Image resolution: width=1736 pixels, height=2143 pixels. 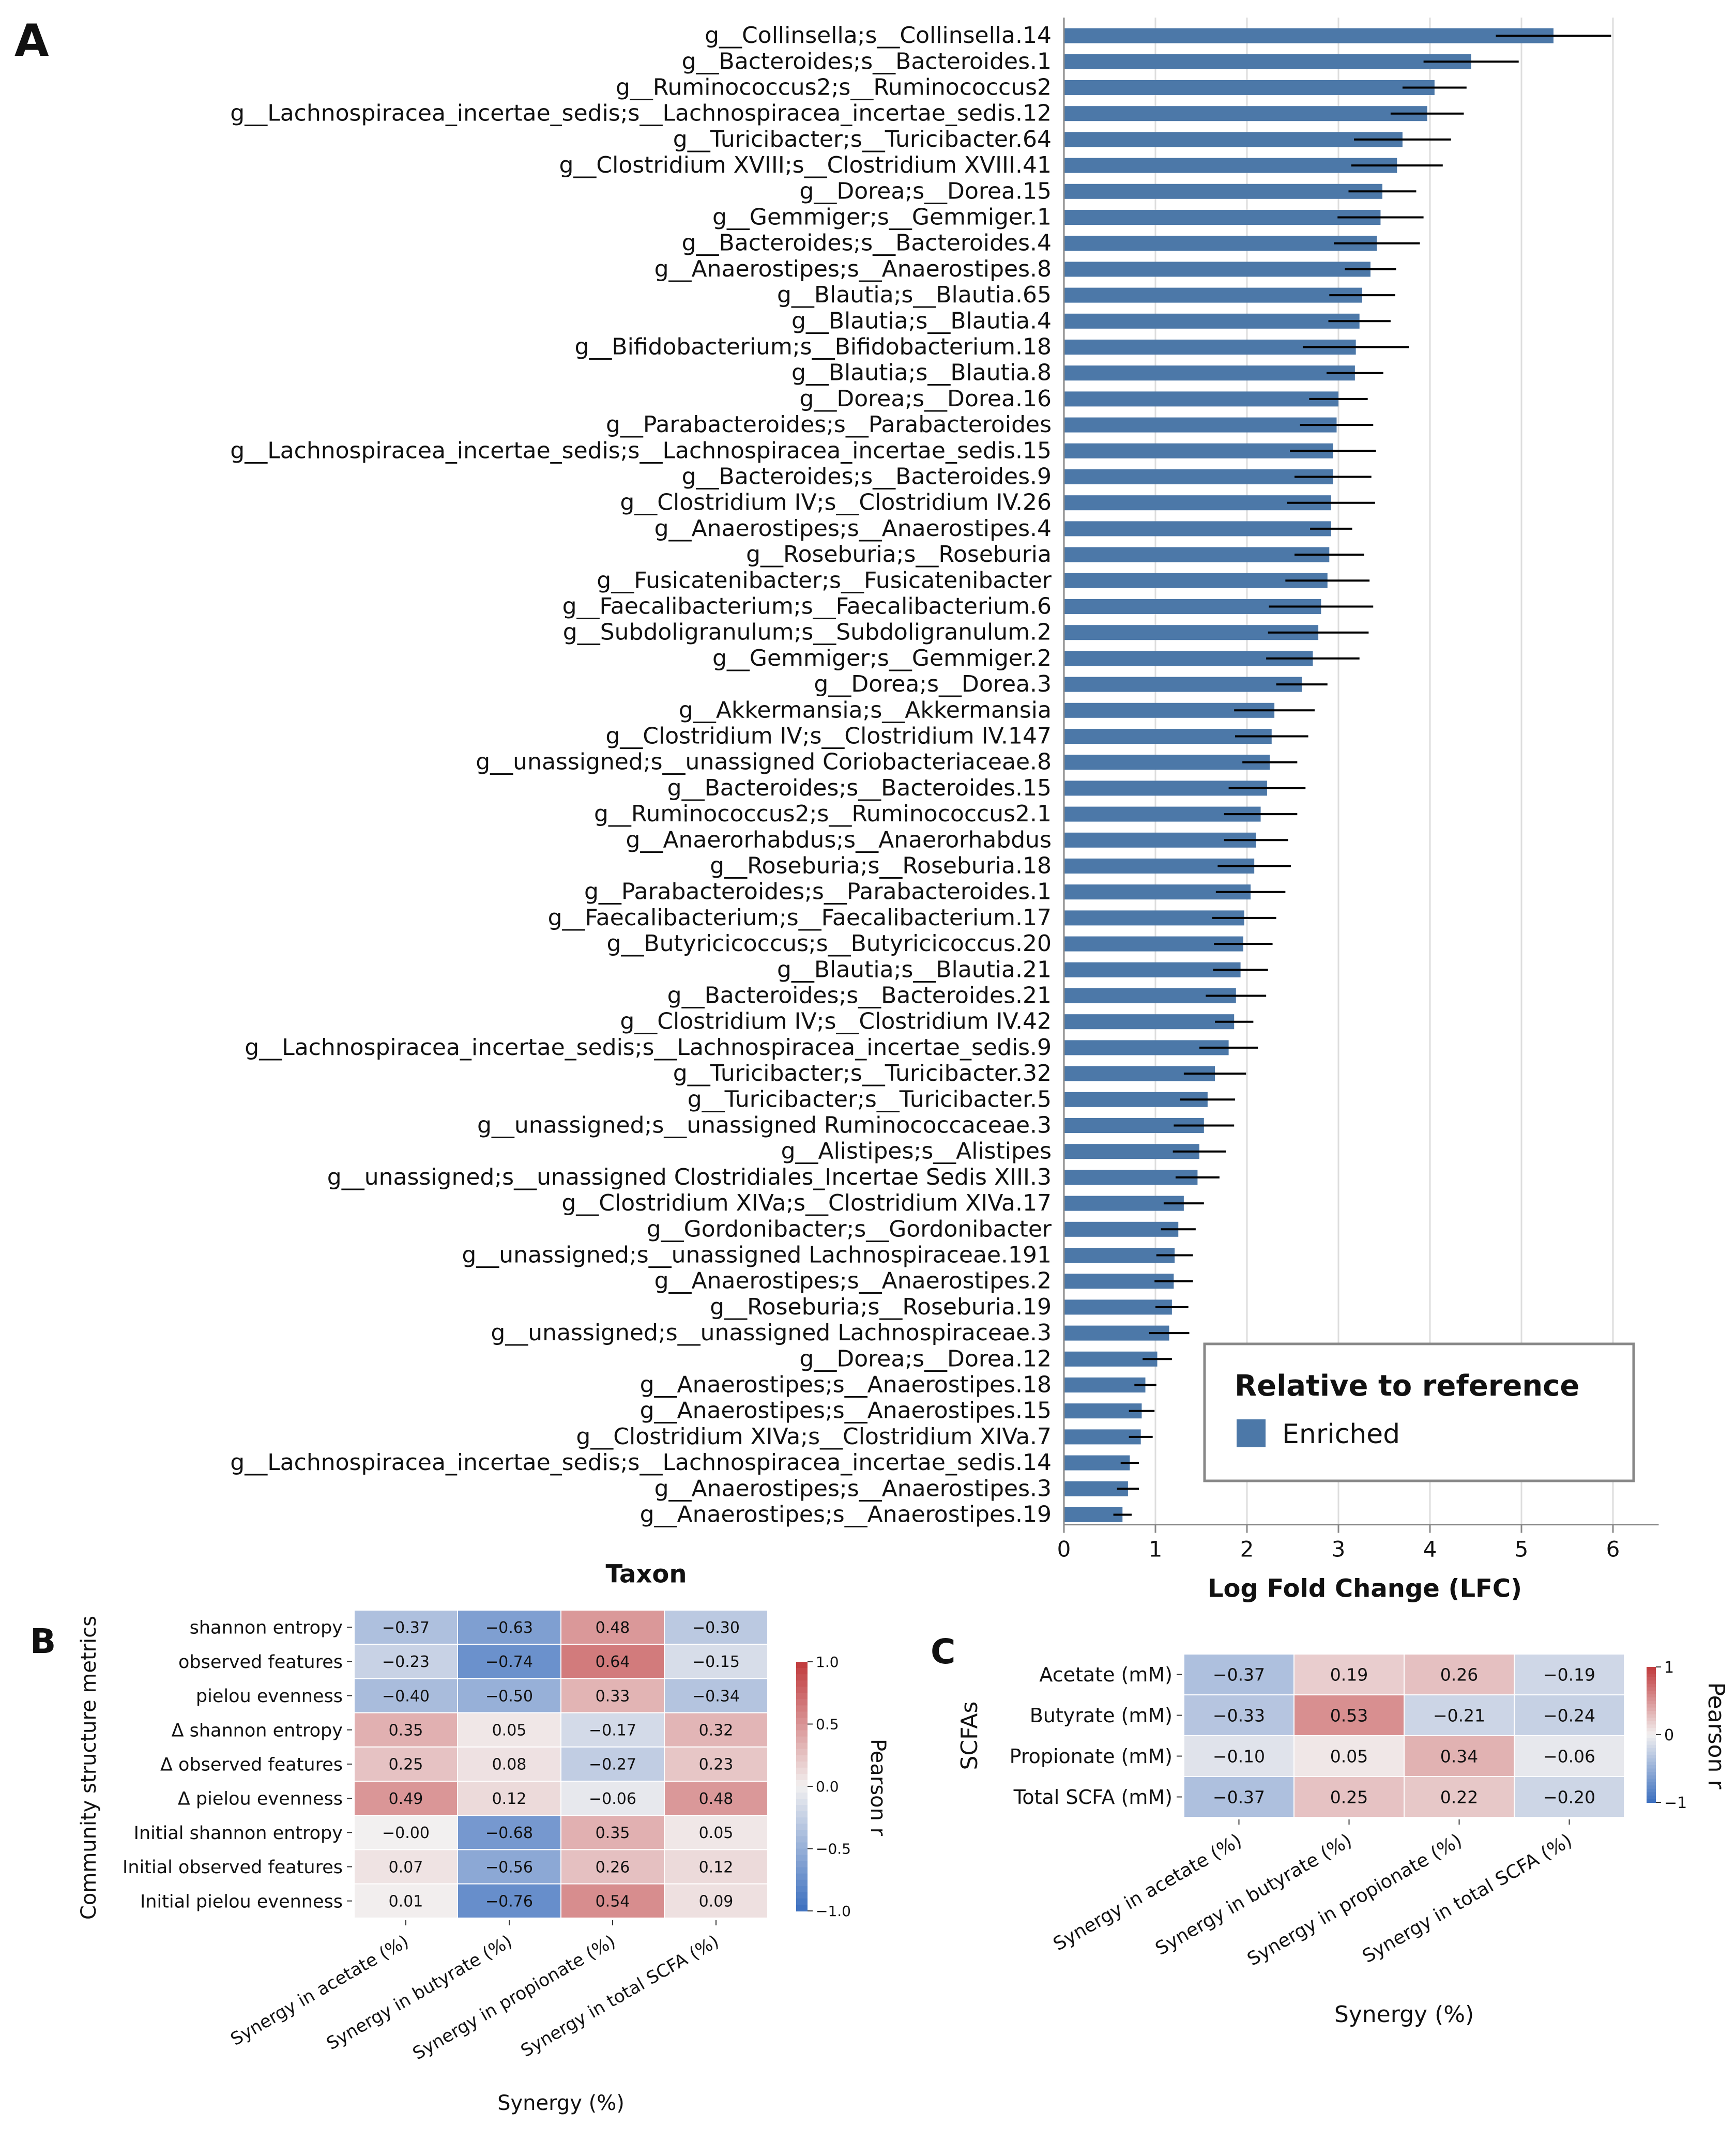 I want to click on taxon-label: g__Parabacteroides;s__Parabacteroides.1, so click(x=818, y=892).